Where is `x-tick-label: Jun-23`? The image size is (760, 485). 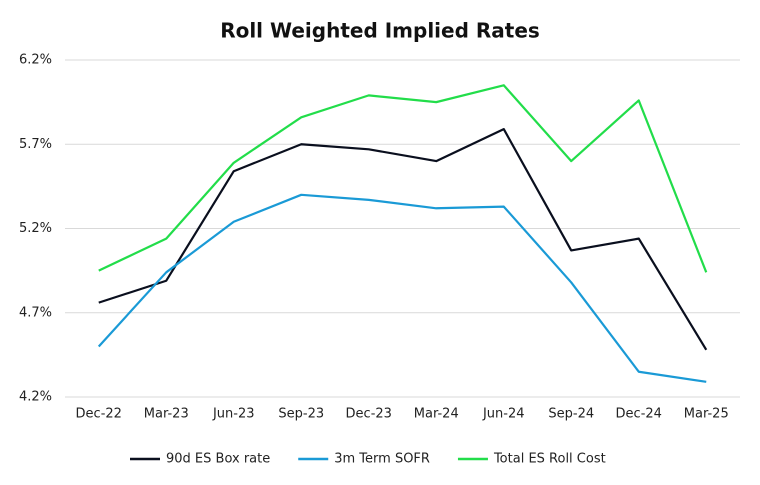 x-tick-label: Jun-23 is located at coordinates (233, 414).